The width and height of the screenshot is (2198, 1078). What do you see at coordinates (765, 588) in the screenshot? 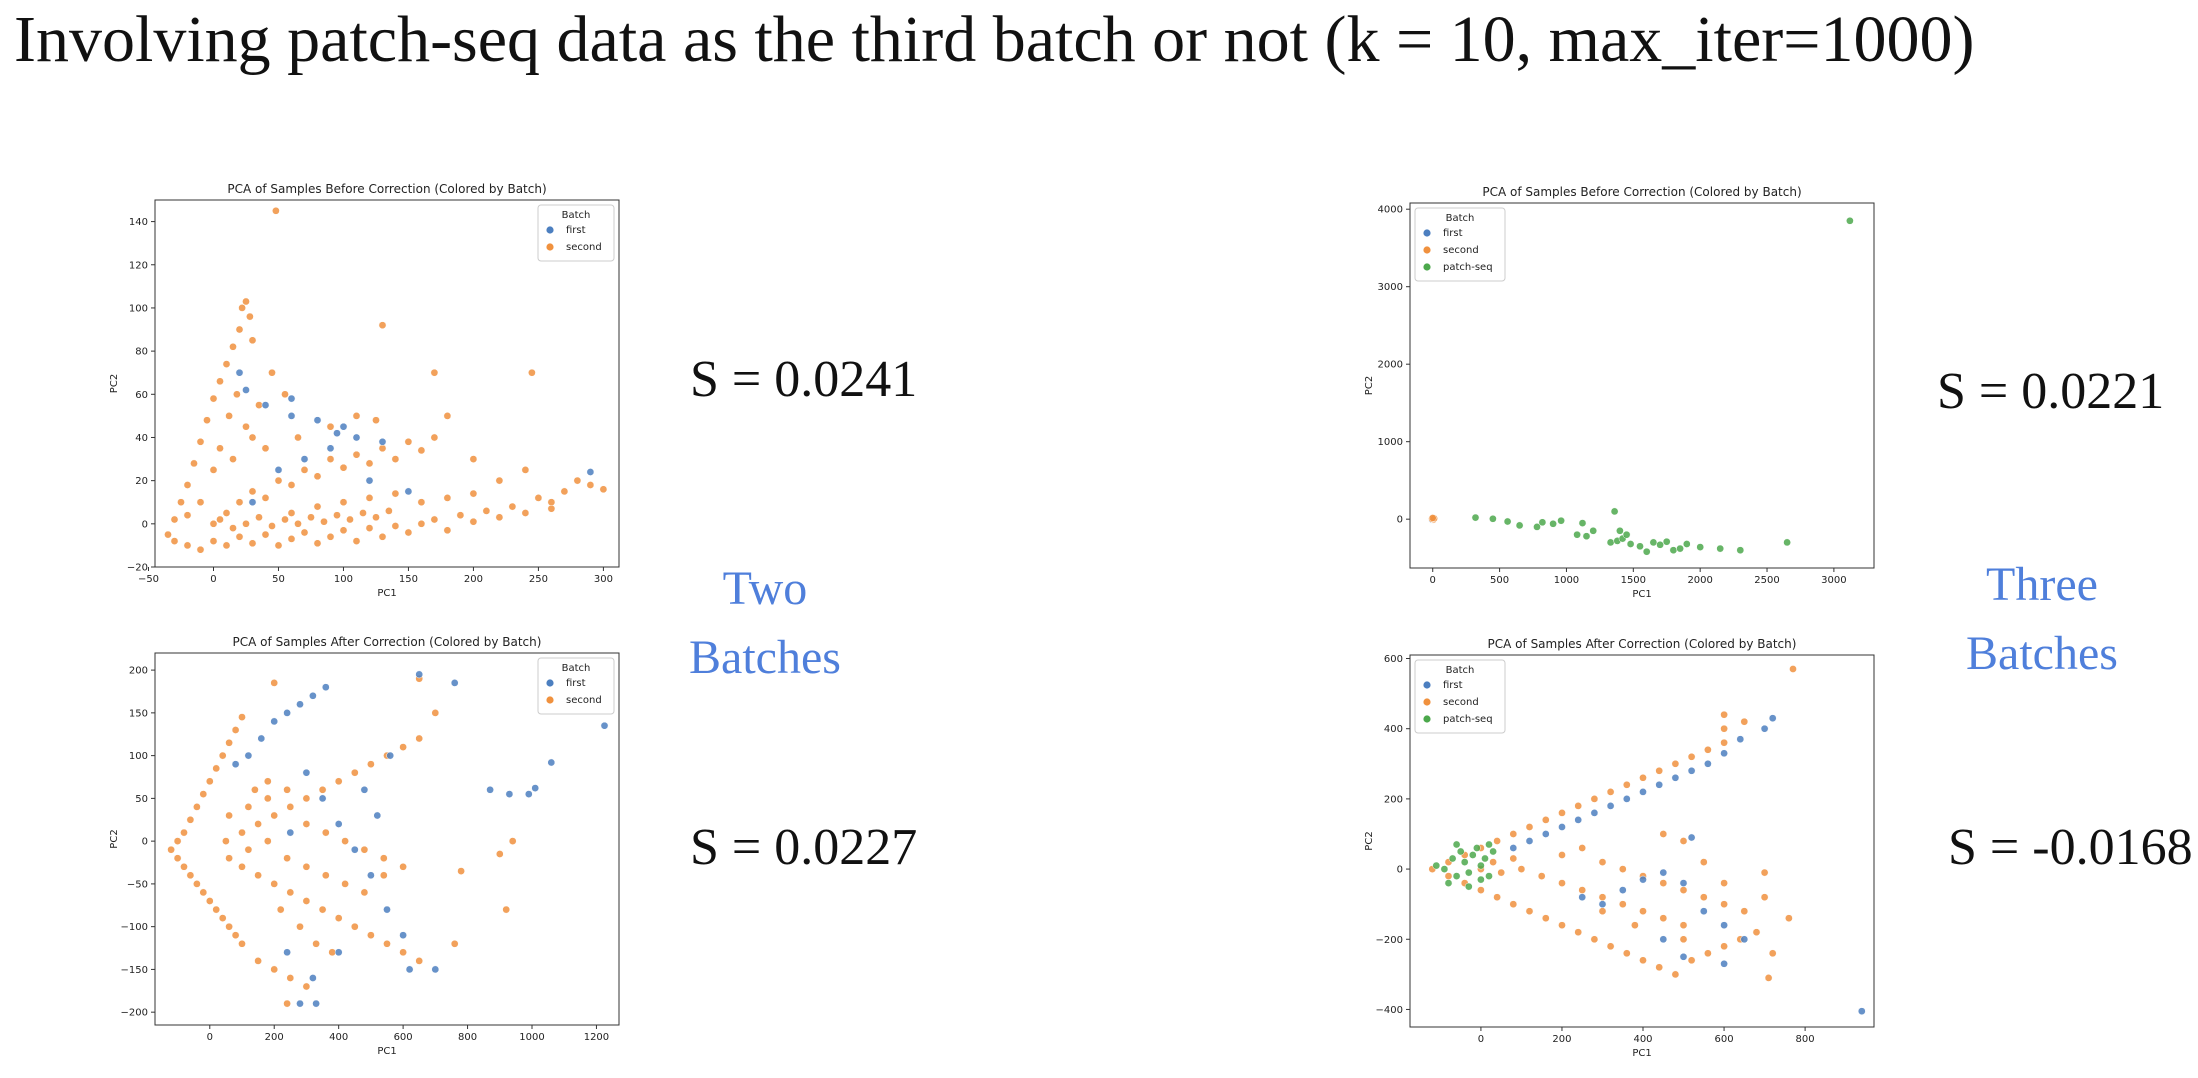
I see `two-batches-label-line1: Two` at bounding box center [765, 588].